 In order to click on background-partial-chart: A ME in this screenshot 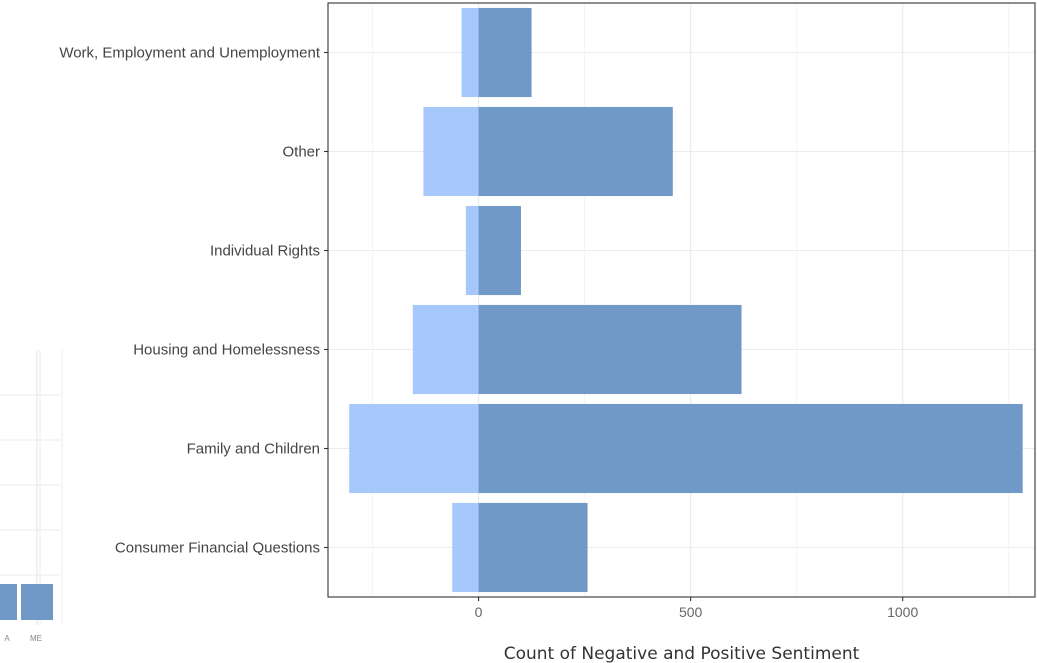, I will do `click(31, 496)`.